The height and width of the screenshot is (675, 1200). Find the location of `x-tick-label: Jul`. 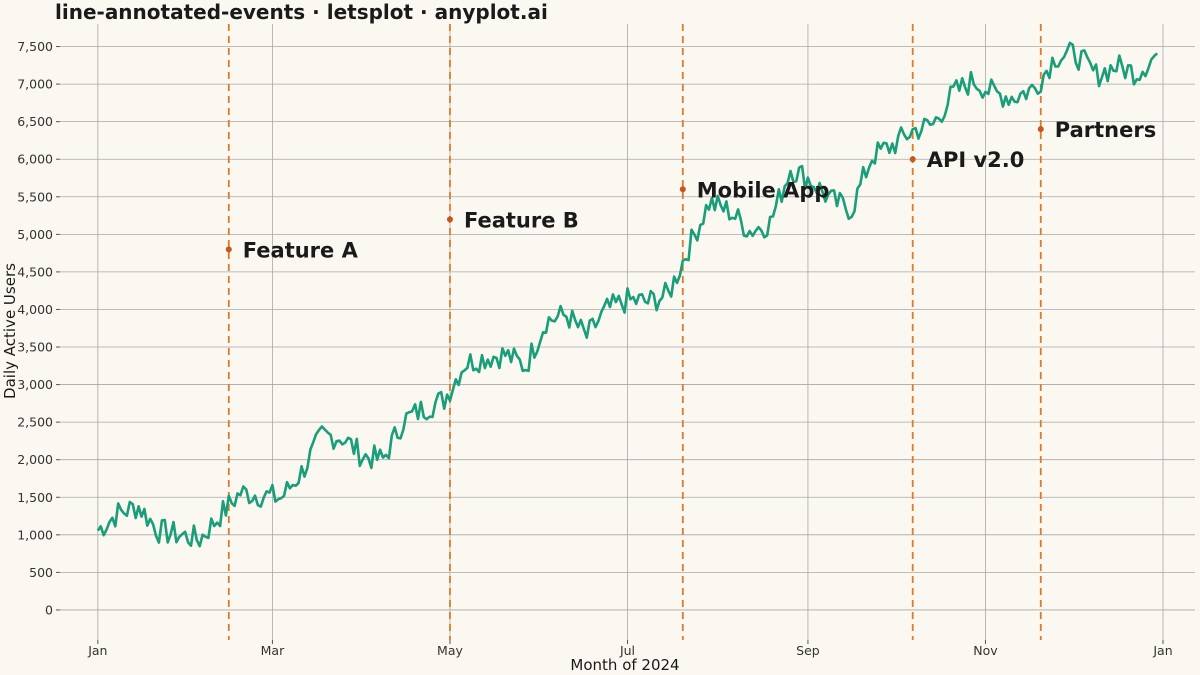

x-tick-label: Jul is located at coordinates (627, 650).